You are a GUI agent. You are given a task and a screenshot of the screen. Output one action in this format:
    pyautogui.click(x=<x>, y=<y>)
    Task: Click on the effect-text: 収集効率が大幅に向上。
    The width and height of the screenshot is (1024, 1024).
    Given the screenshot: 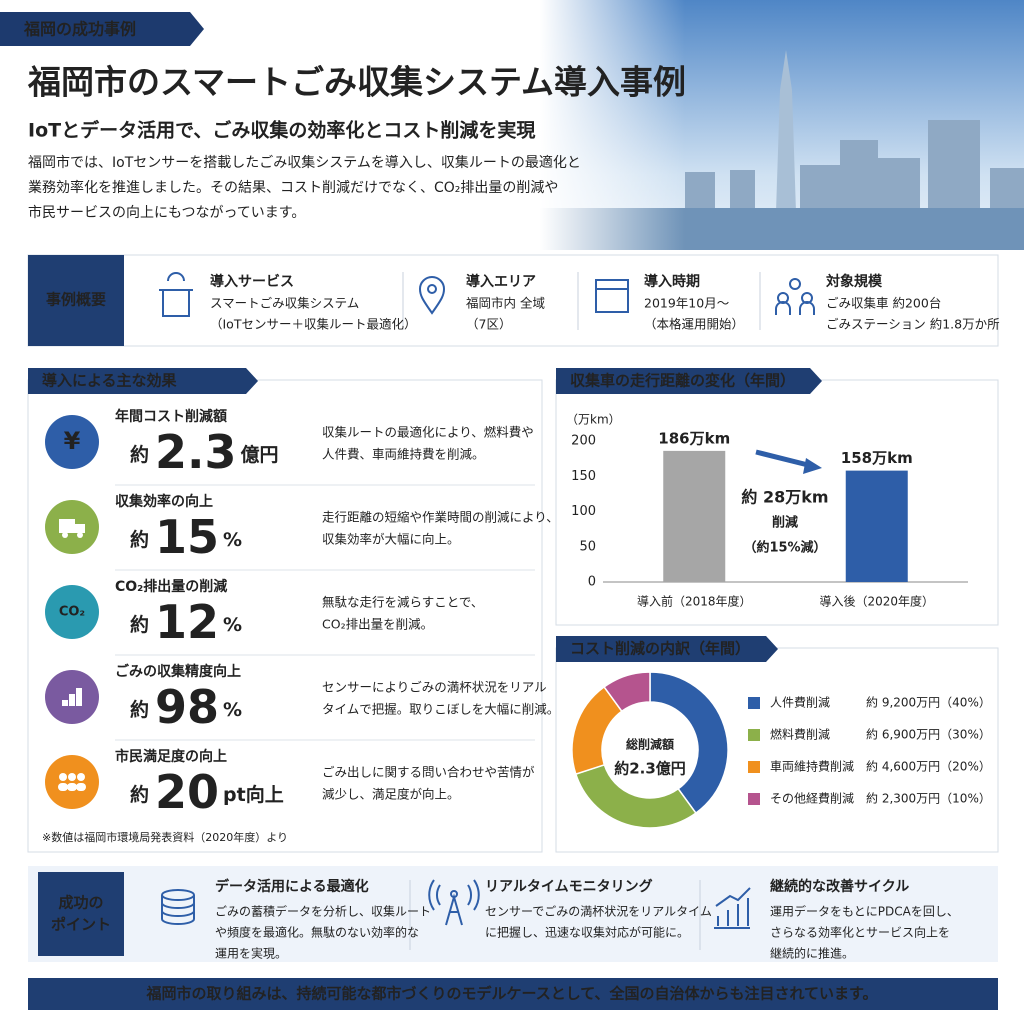 What is the action you would take?
    pyautogui.click(x=391, y=539)
    